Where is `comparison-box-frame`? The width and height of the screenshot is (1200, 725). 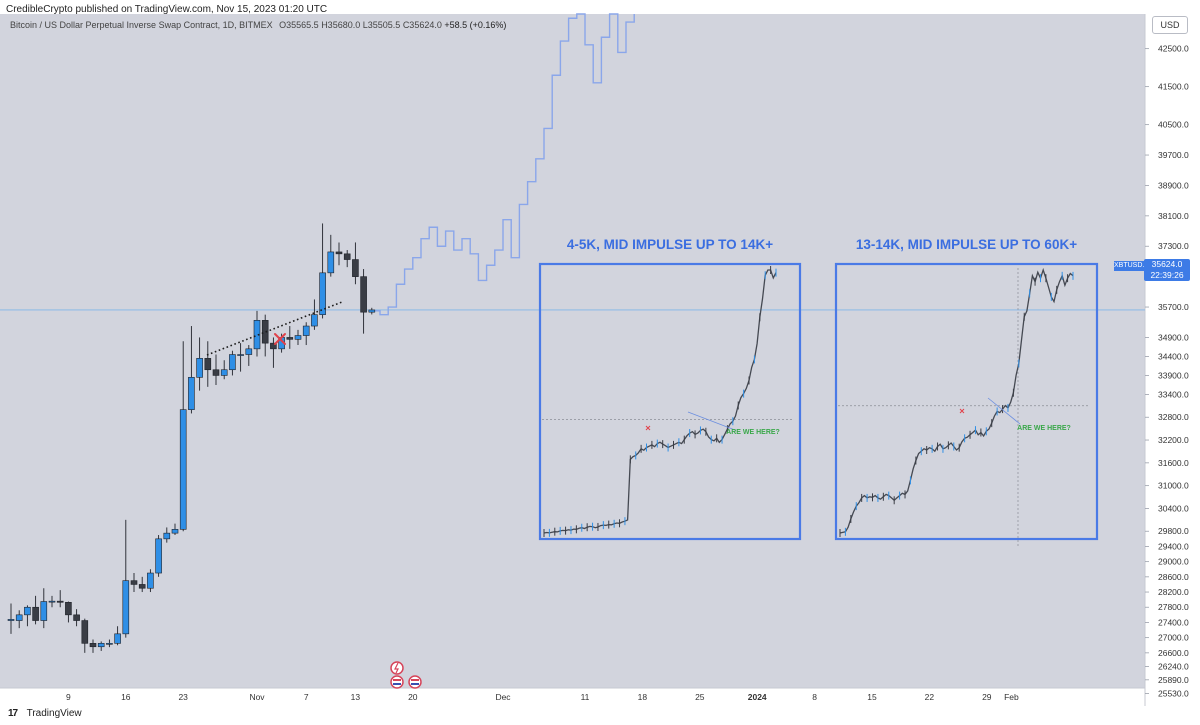 comparison-box-frame is located at coordinates (966, 401).